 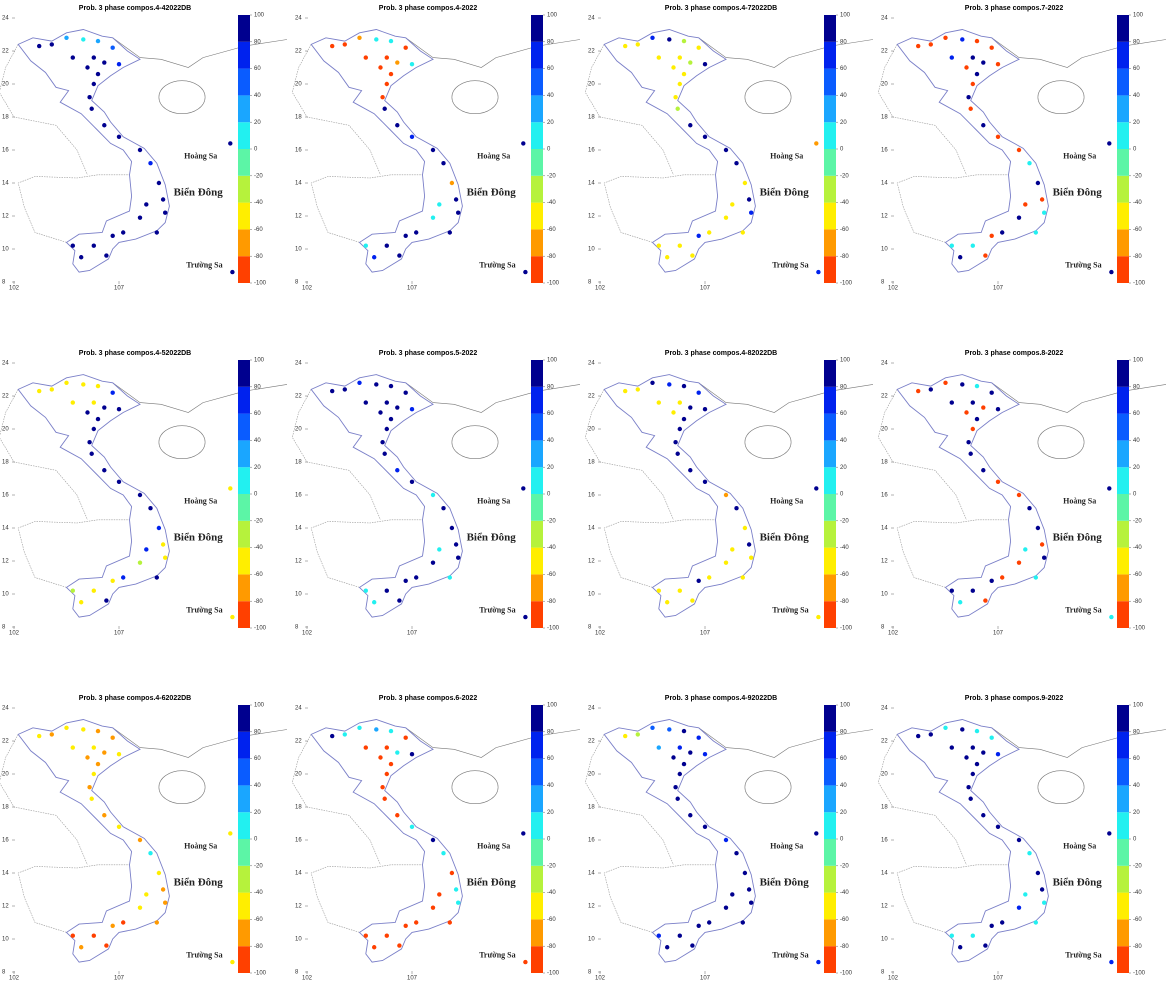 I want to click on lat-tick-label: 12, so click(x=591, y=562).